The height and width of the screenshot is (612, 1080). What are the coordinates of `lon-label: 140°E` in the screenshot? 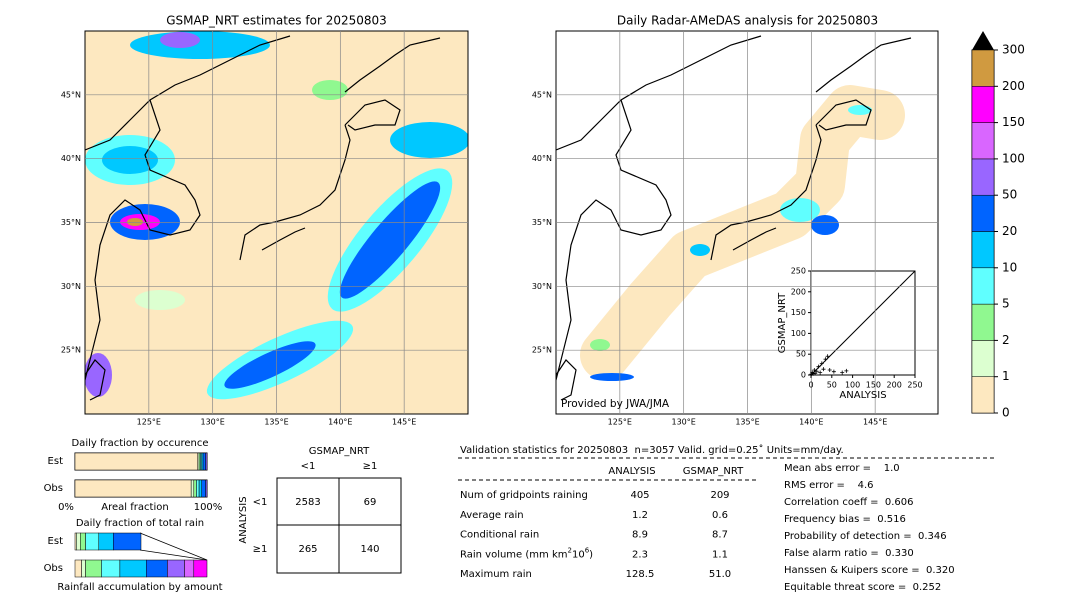 It's located at (811, 422).